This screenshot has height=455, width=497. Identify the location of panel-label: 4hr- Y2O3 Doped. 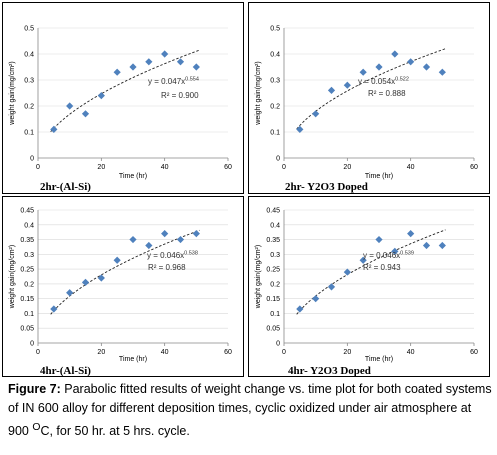
(329, 371).